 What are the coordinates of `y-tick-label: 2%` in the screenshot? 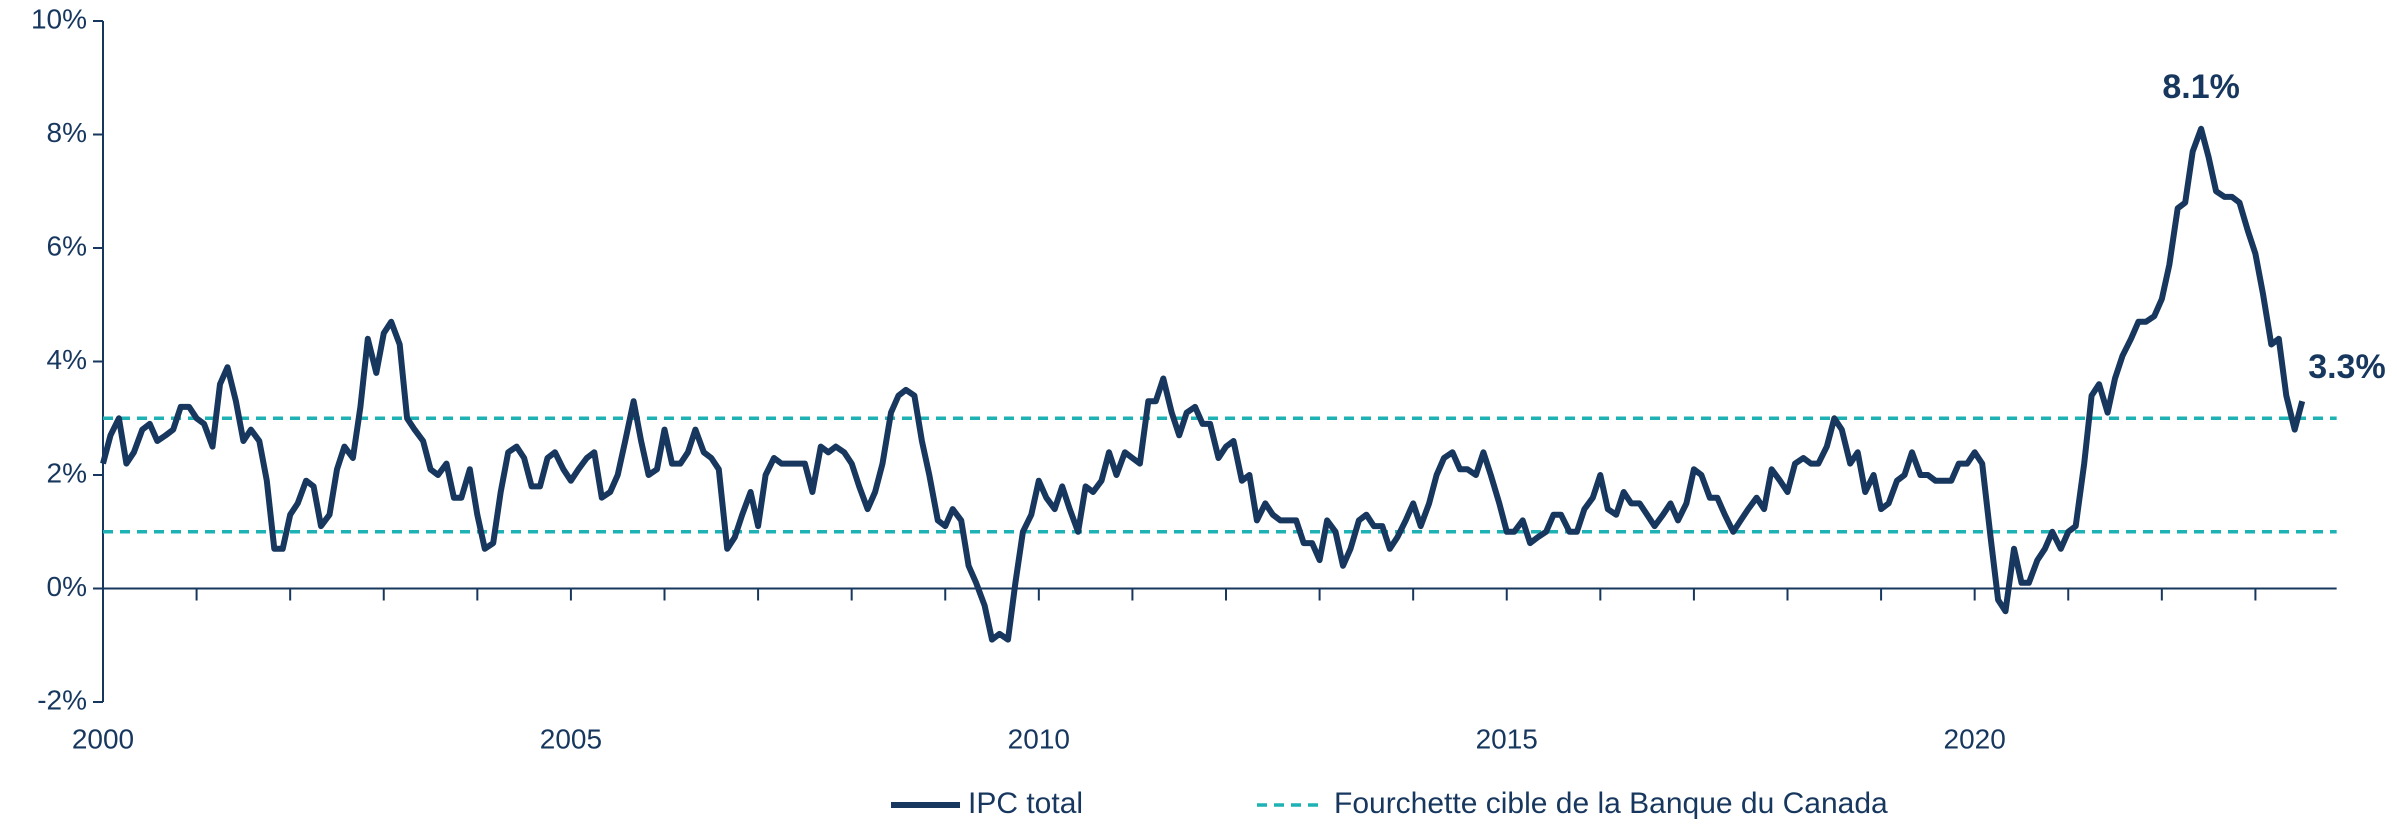 It's located at (67, 472).